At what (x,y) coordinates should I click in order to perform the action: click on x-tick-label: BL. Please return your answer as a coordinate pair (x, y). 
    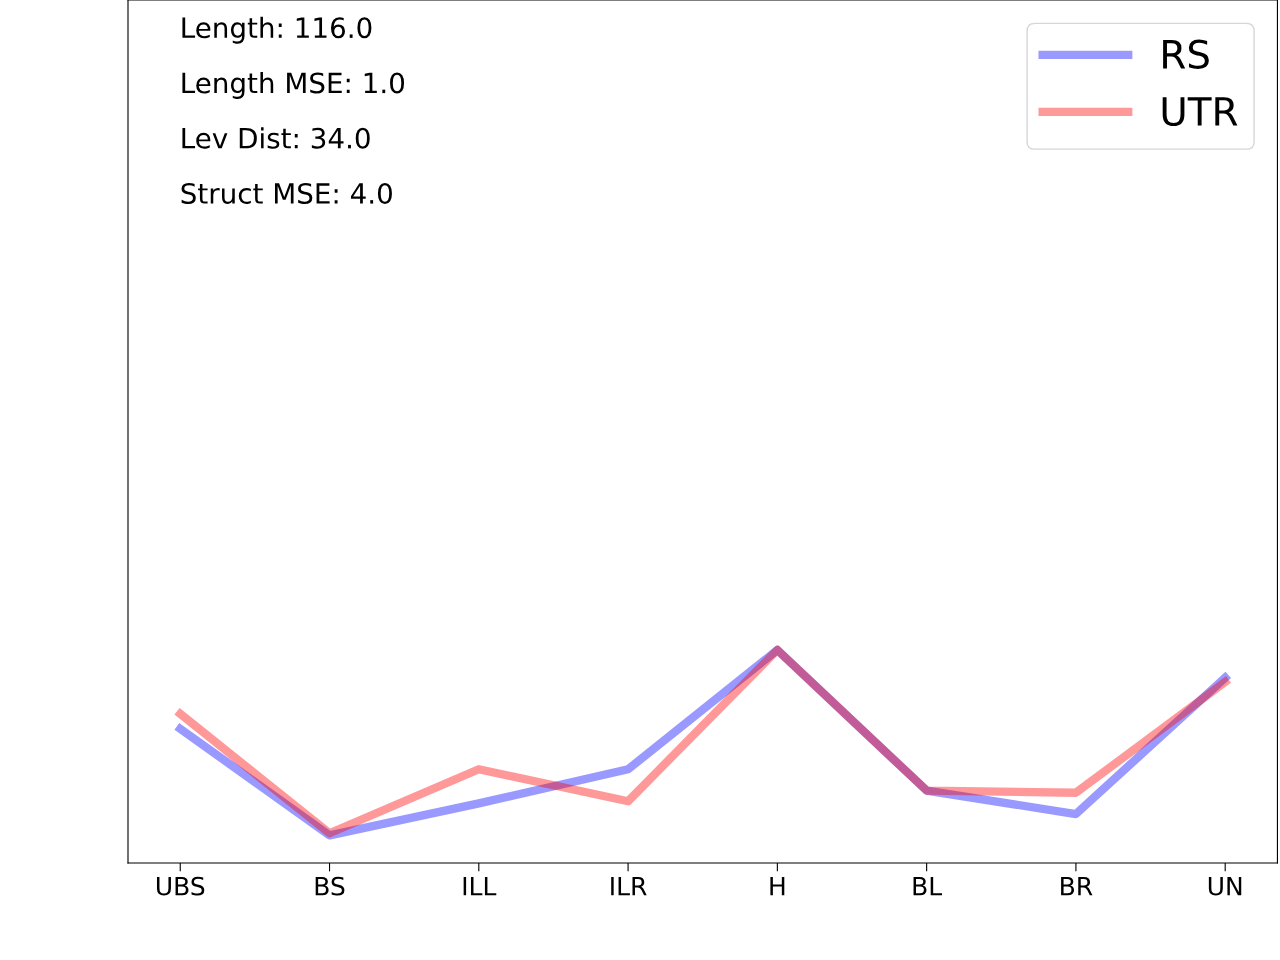
    Looking at the image, I should click on (928, 886).